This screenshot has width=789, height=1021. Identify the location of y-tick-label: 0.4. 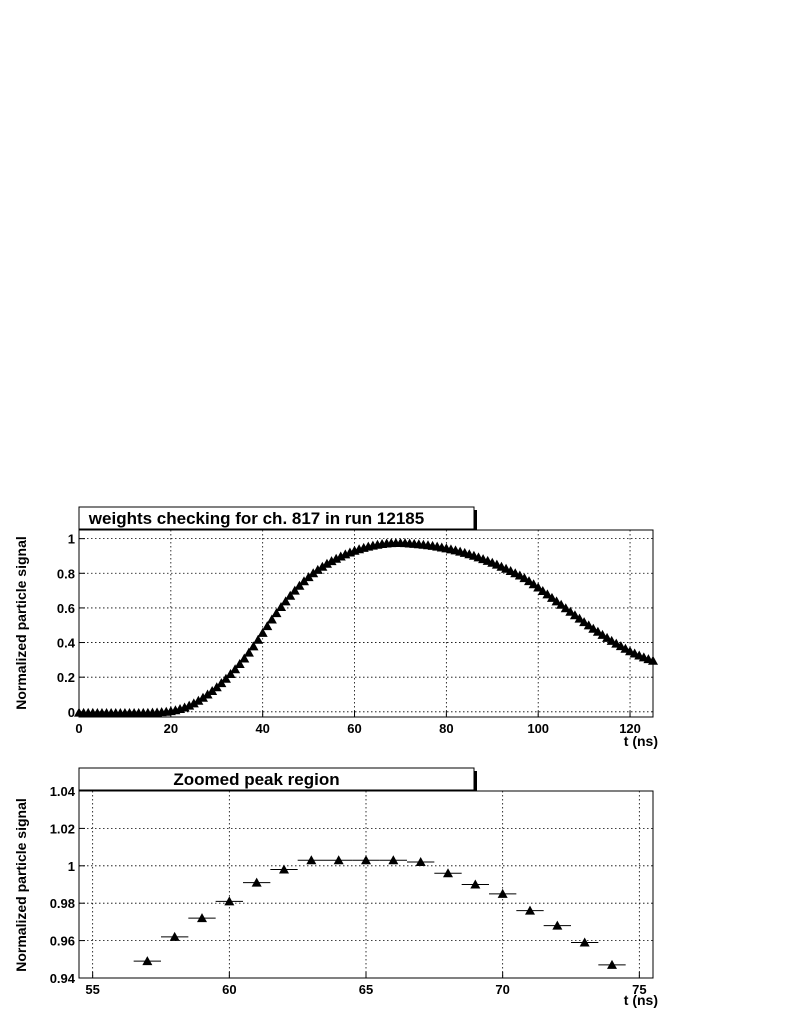
(66, 643).